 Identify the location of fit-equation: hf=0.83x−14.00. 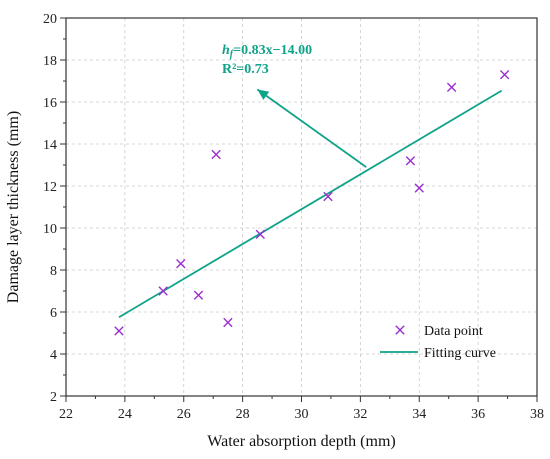
(267, 51).